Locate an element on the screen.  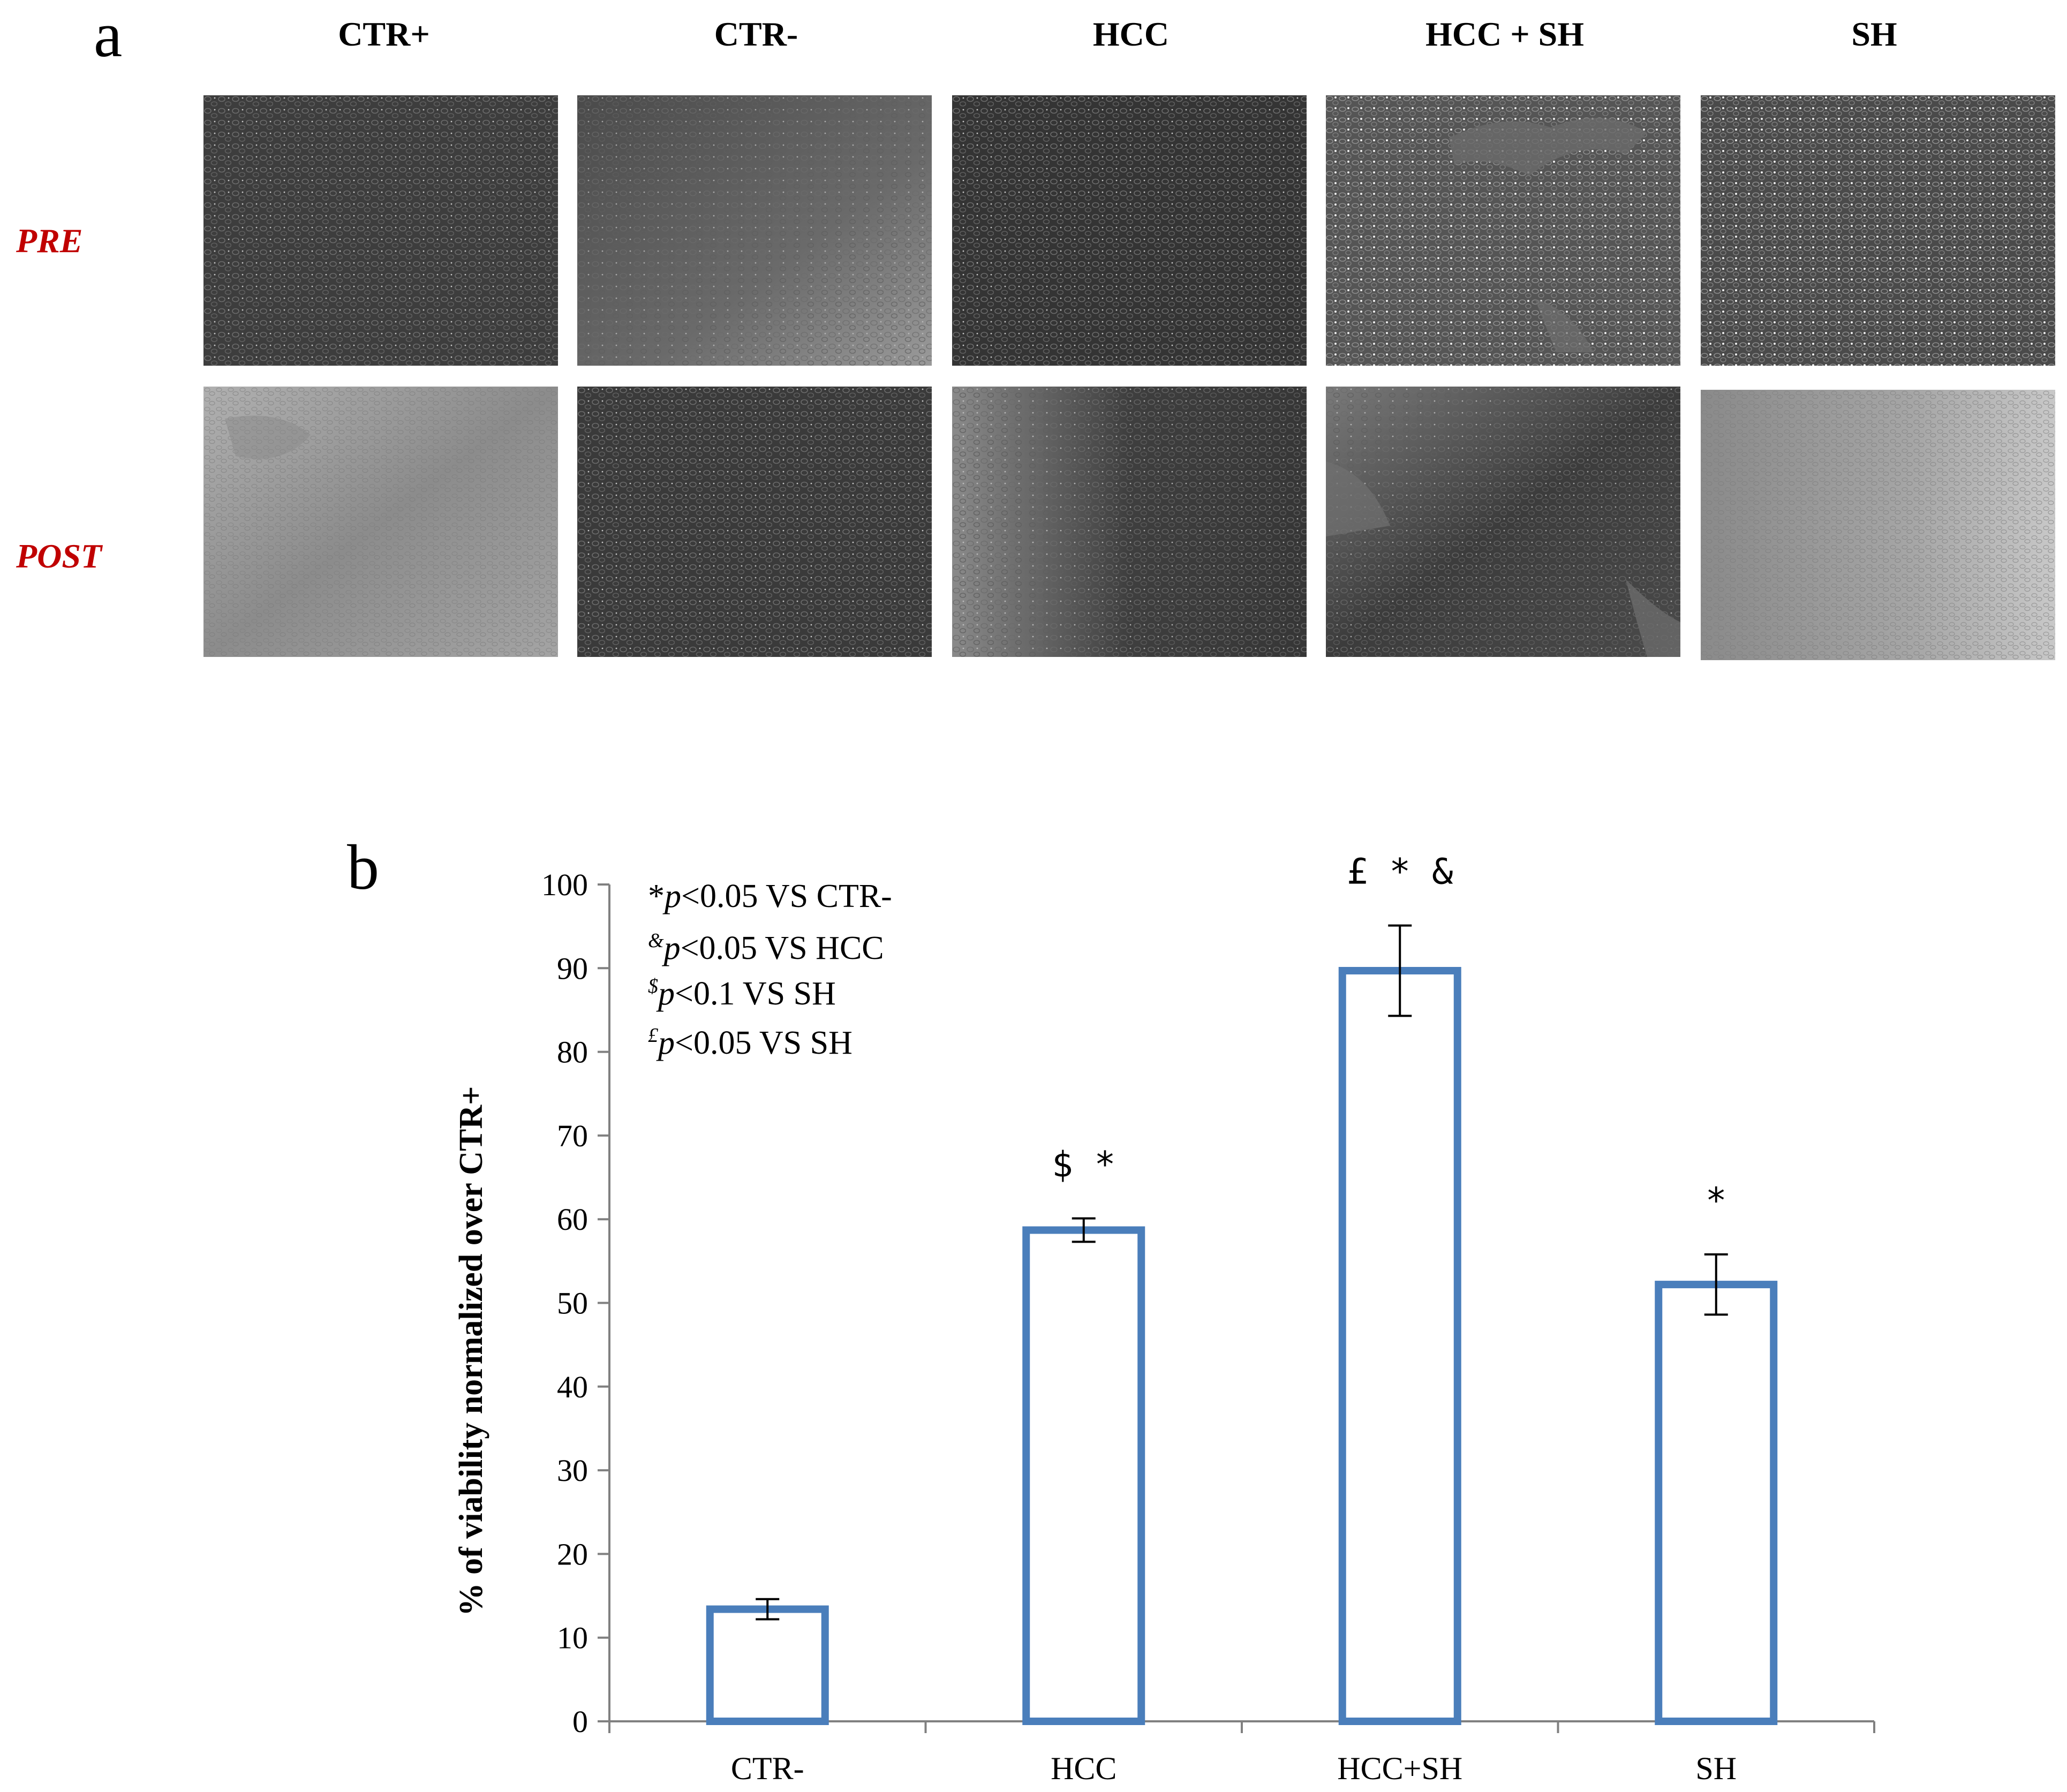
y-tick-label: 50 is located at coordinates (572, 1304).